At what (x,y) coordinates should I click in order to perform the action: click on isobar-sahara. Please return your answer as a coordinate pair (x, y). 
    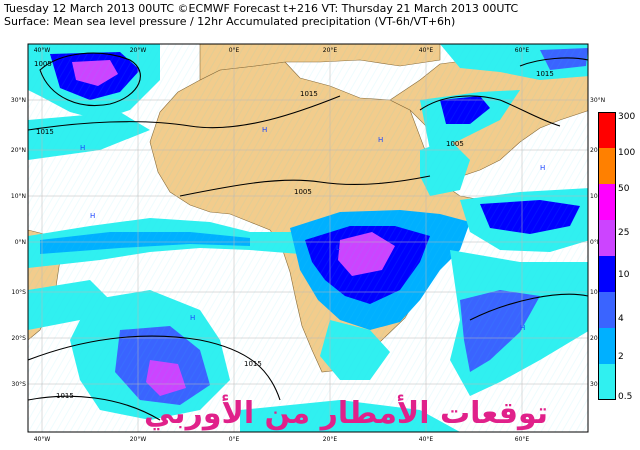
    Looking at the image, I should click on (305, 186).